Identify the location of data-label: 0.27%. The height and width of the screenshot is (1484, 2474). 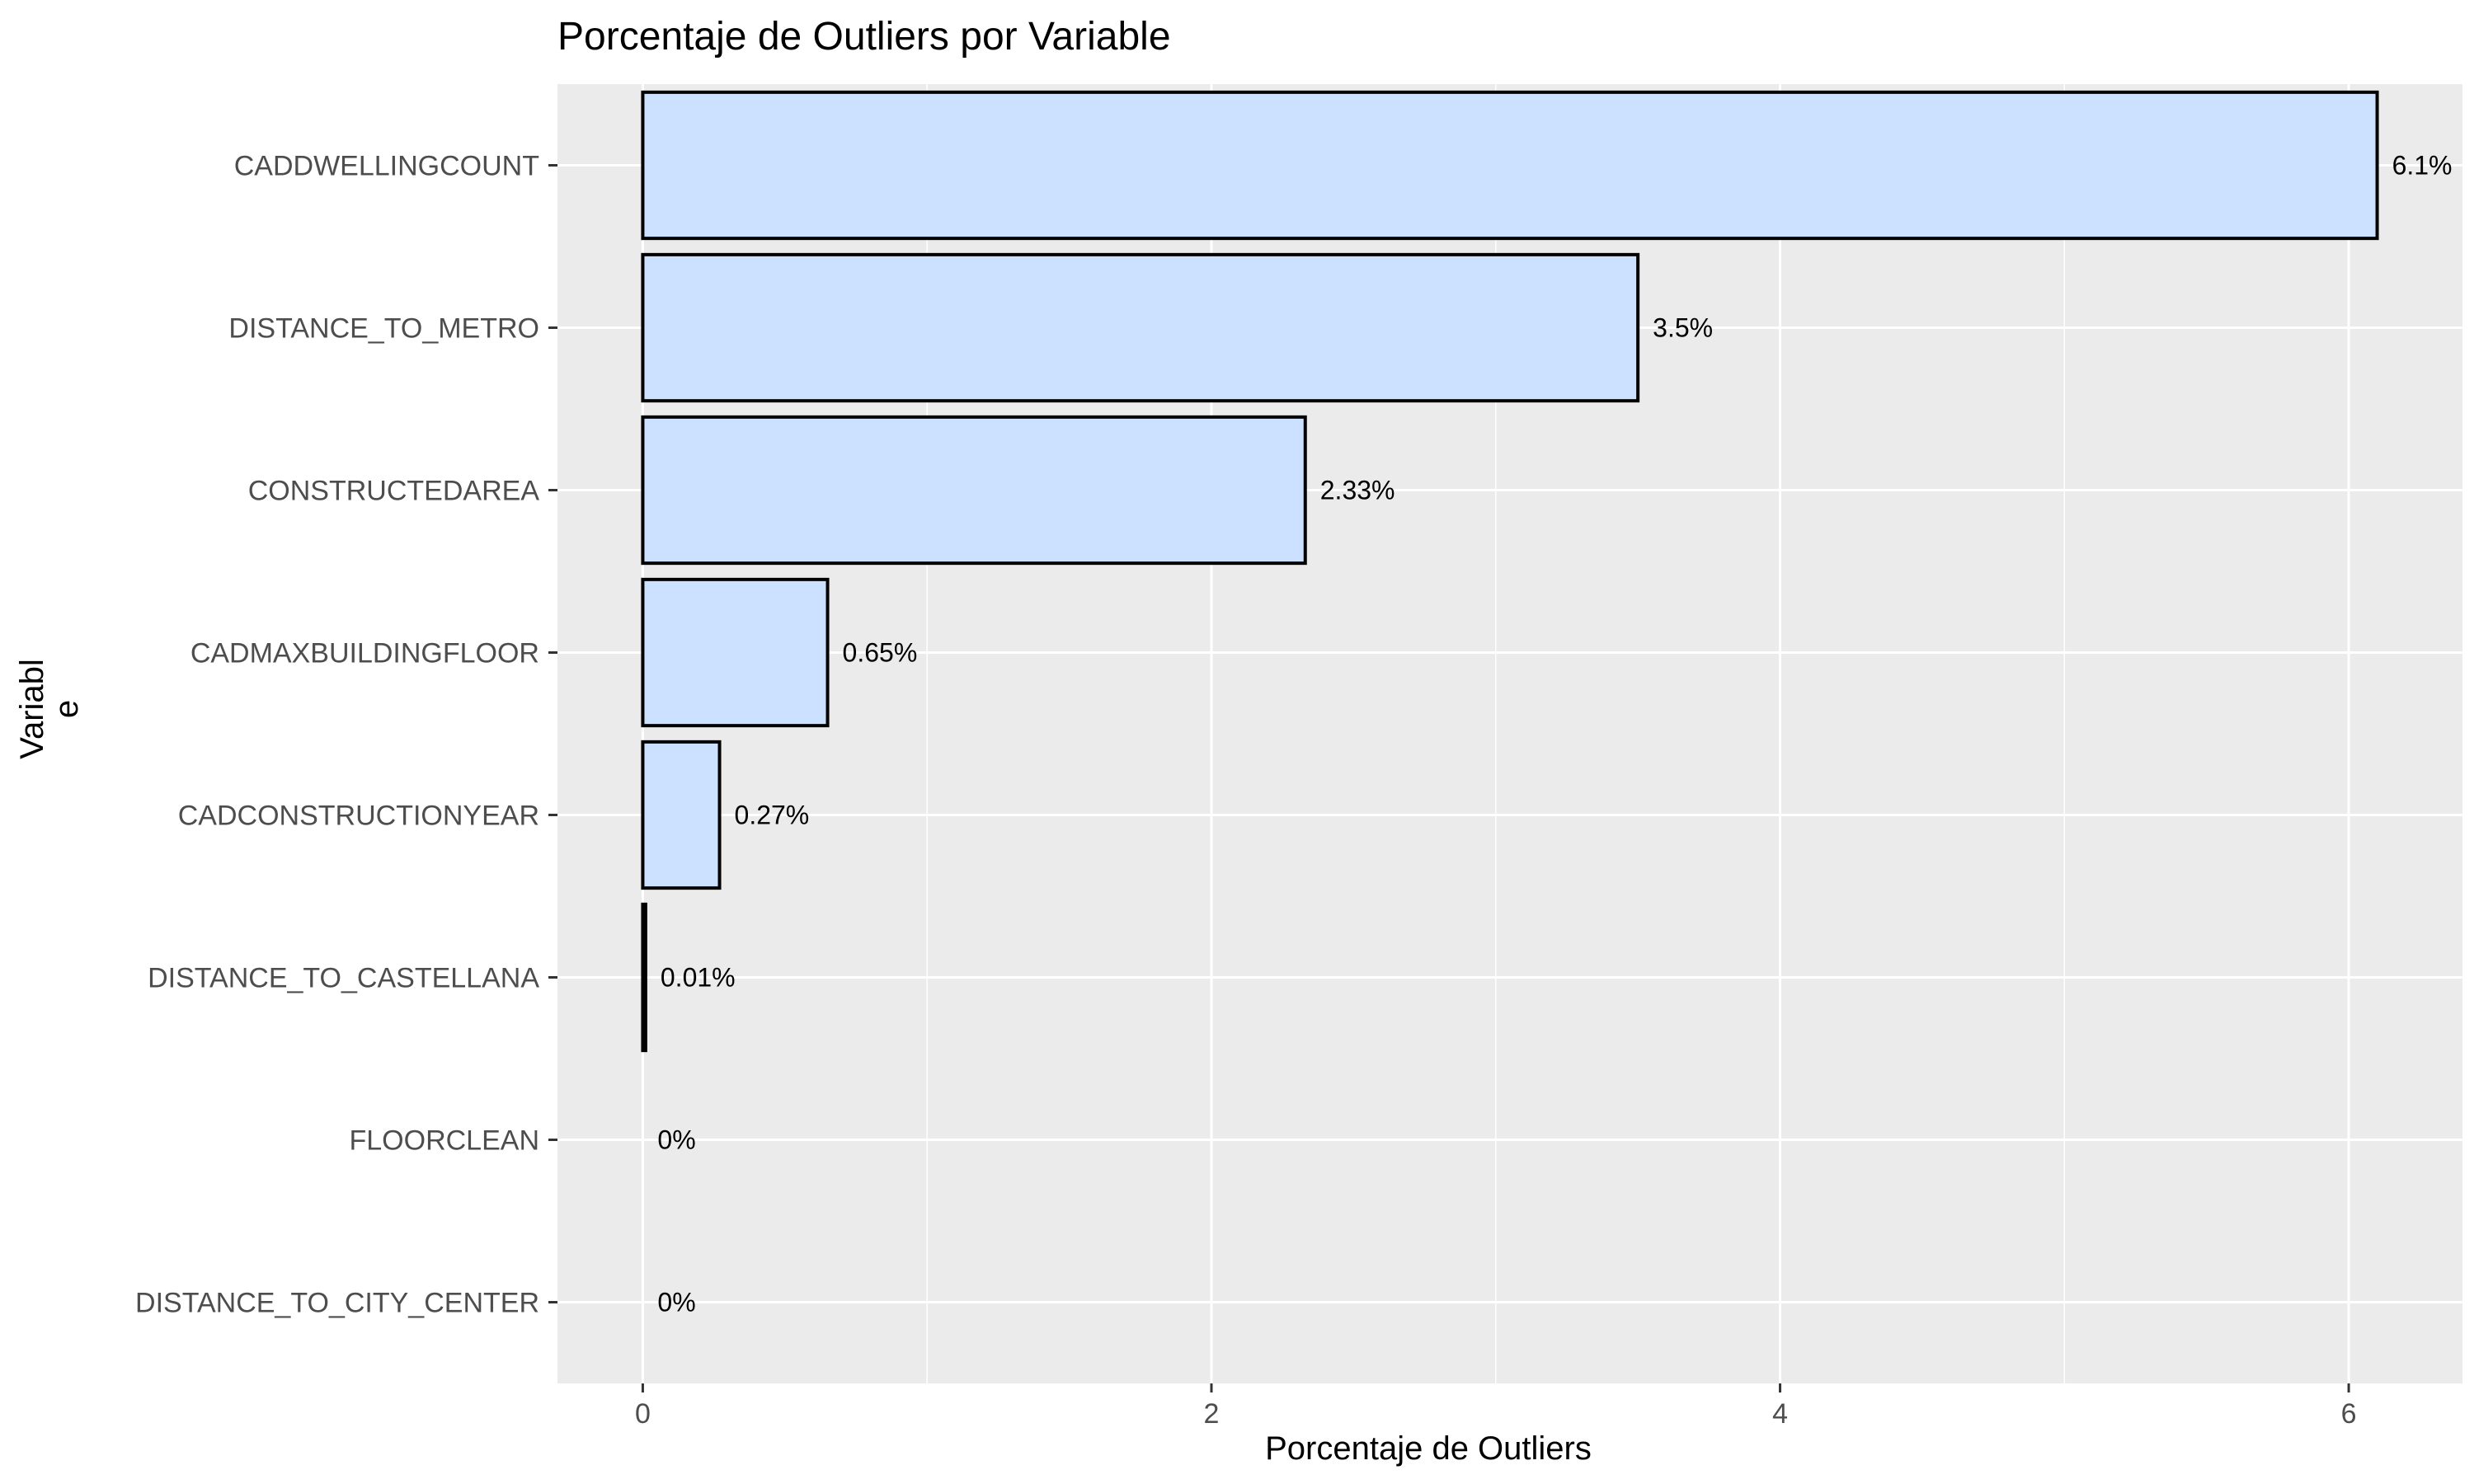
(772, 815).